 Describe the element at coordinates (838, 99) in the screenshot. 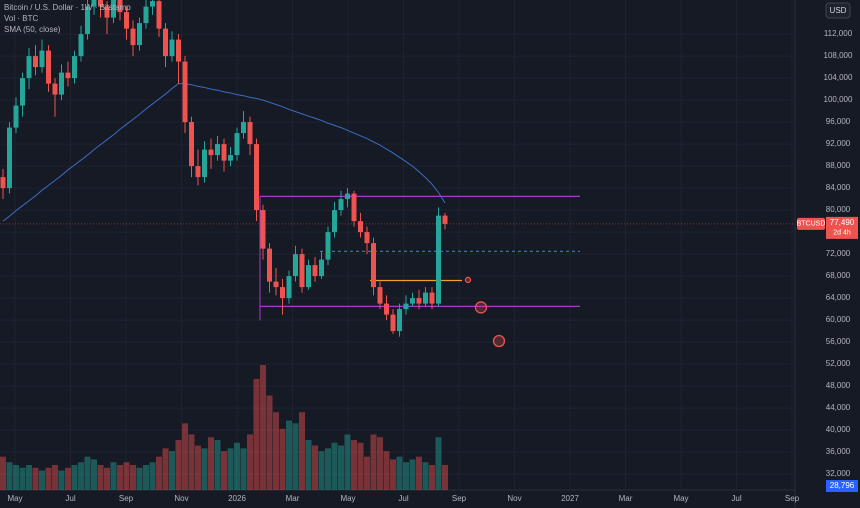

I see `y-tick-label: 100,000` at that location.